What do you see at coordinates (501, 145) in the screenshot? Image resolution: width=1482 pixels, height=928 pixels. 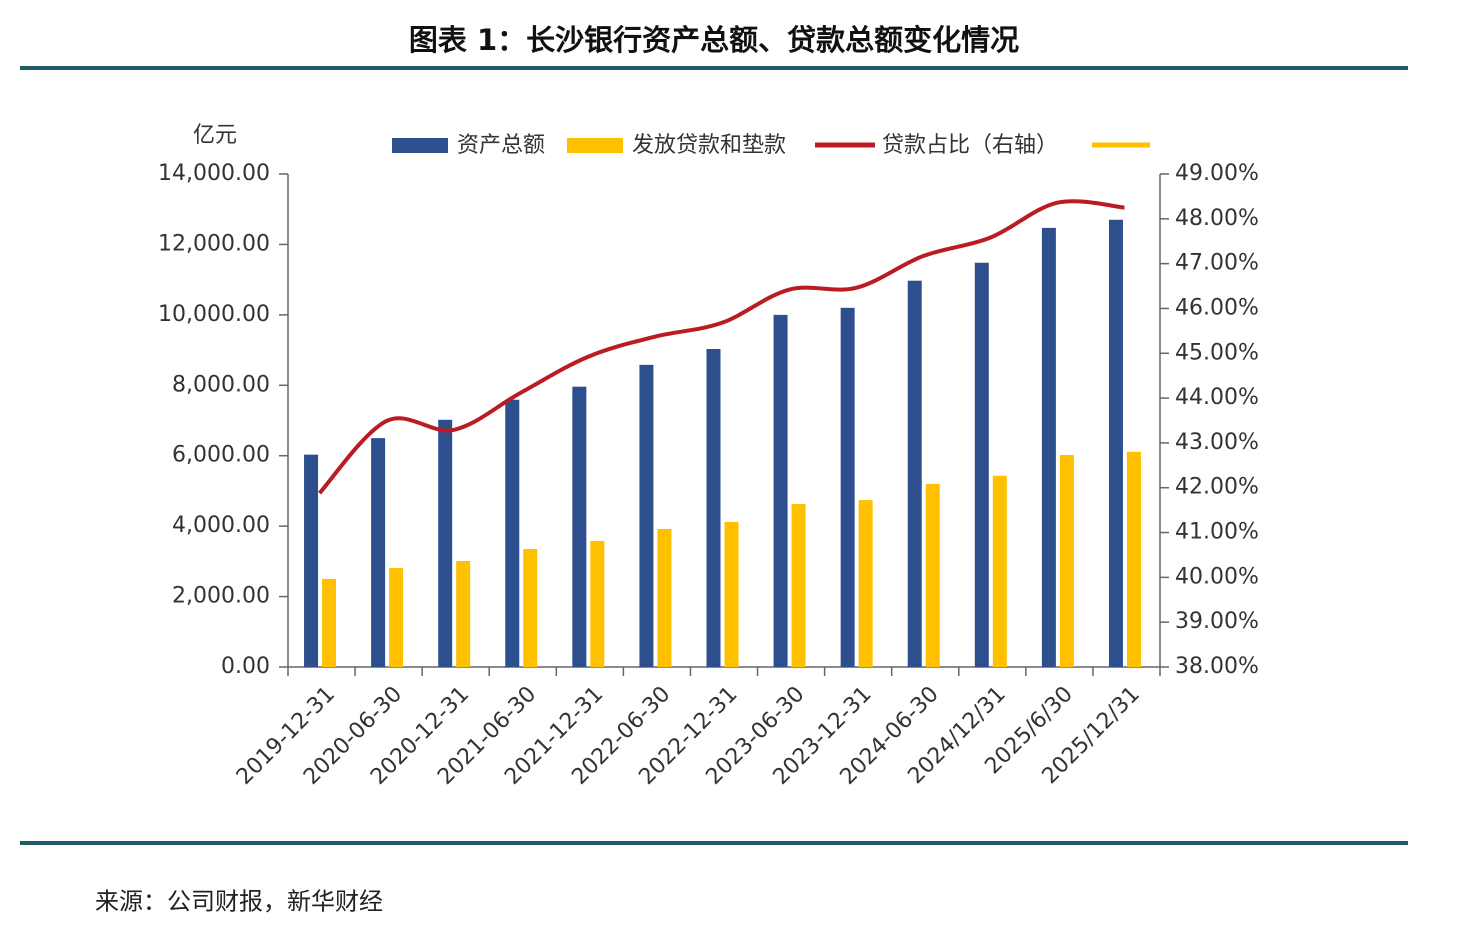 I see `legend-label: 资产总额` at bounding box center [501, 145].